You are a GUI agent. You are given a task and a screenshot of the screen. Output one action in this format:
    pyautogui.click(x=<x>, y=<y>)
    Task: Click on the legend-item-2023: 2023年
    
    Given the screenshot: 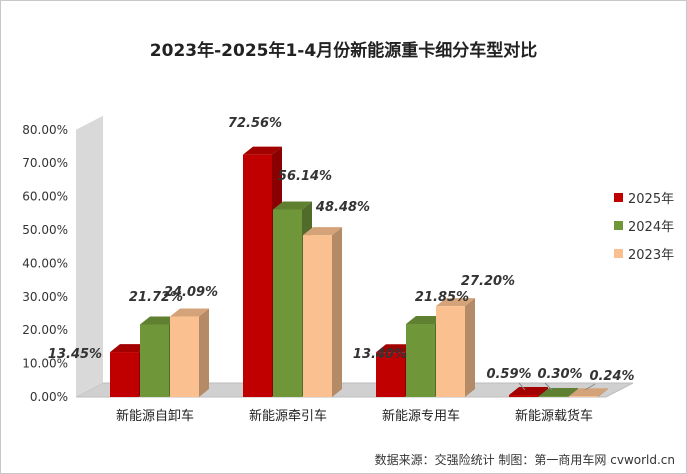 What is the action you would take?
    pyautogui.click(x=644, y=253)
    